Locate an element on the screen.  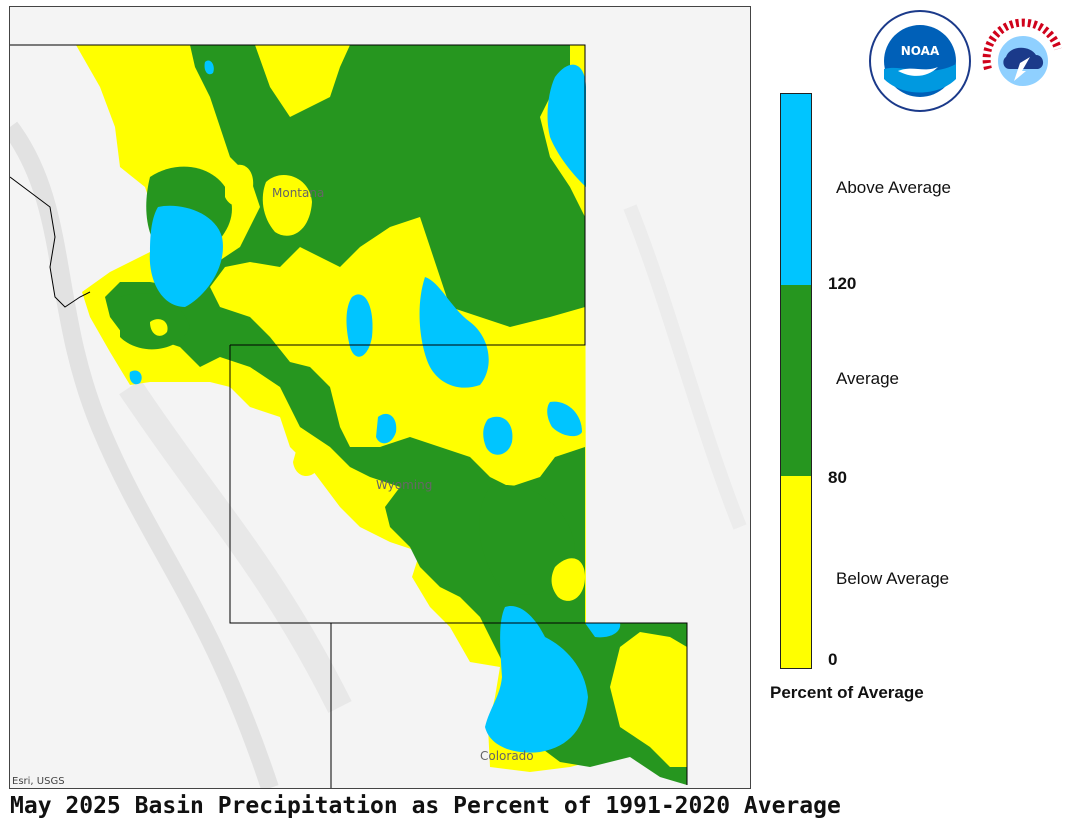
legend-tick-0: 0 is located at coordinates (833, 659).